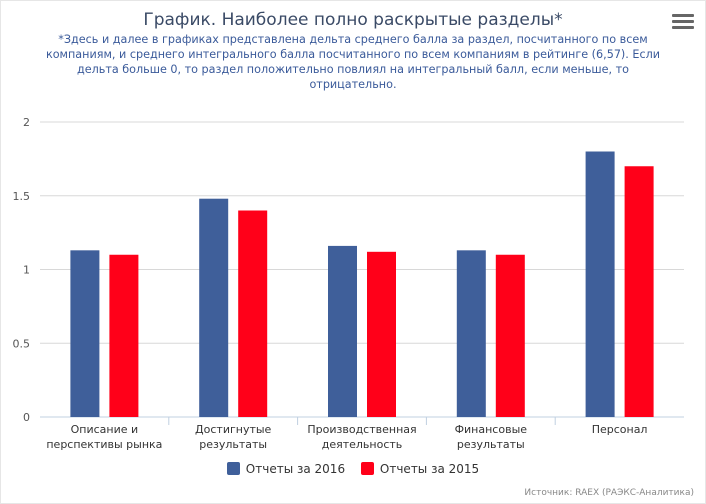  What do you see at coordinates (362, 444) in the screenshot?
I see `x-tick-label-line: деятельность` at bounding box center [362, 444].